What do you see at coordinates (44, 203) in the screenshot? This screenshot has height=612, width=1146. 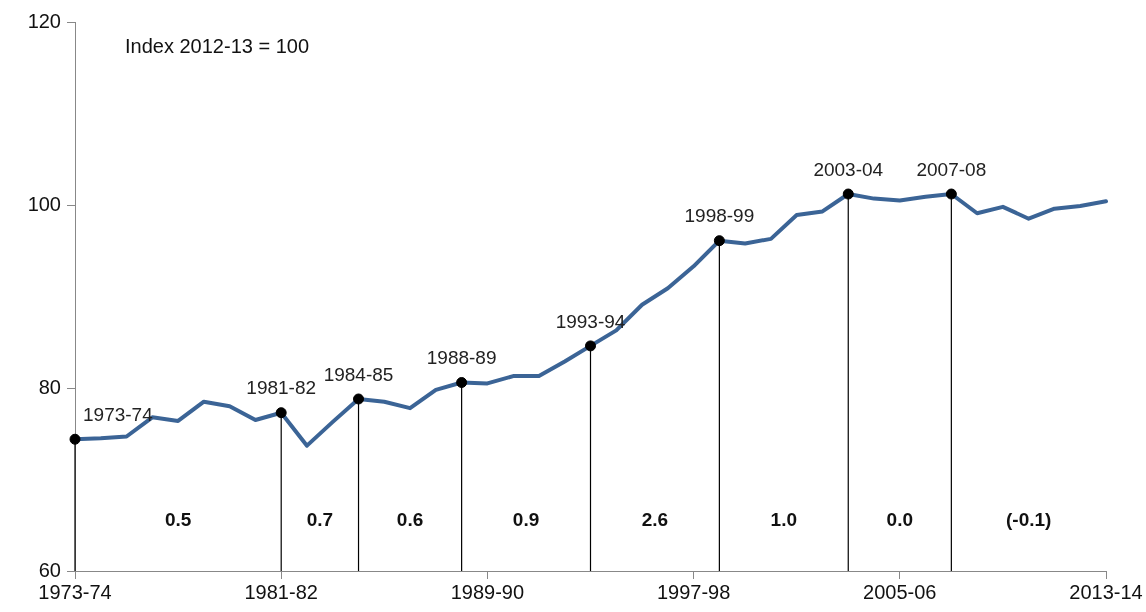 I see `y-tick-label: 100` at bounding box center [44, 203].